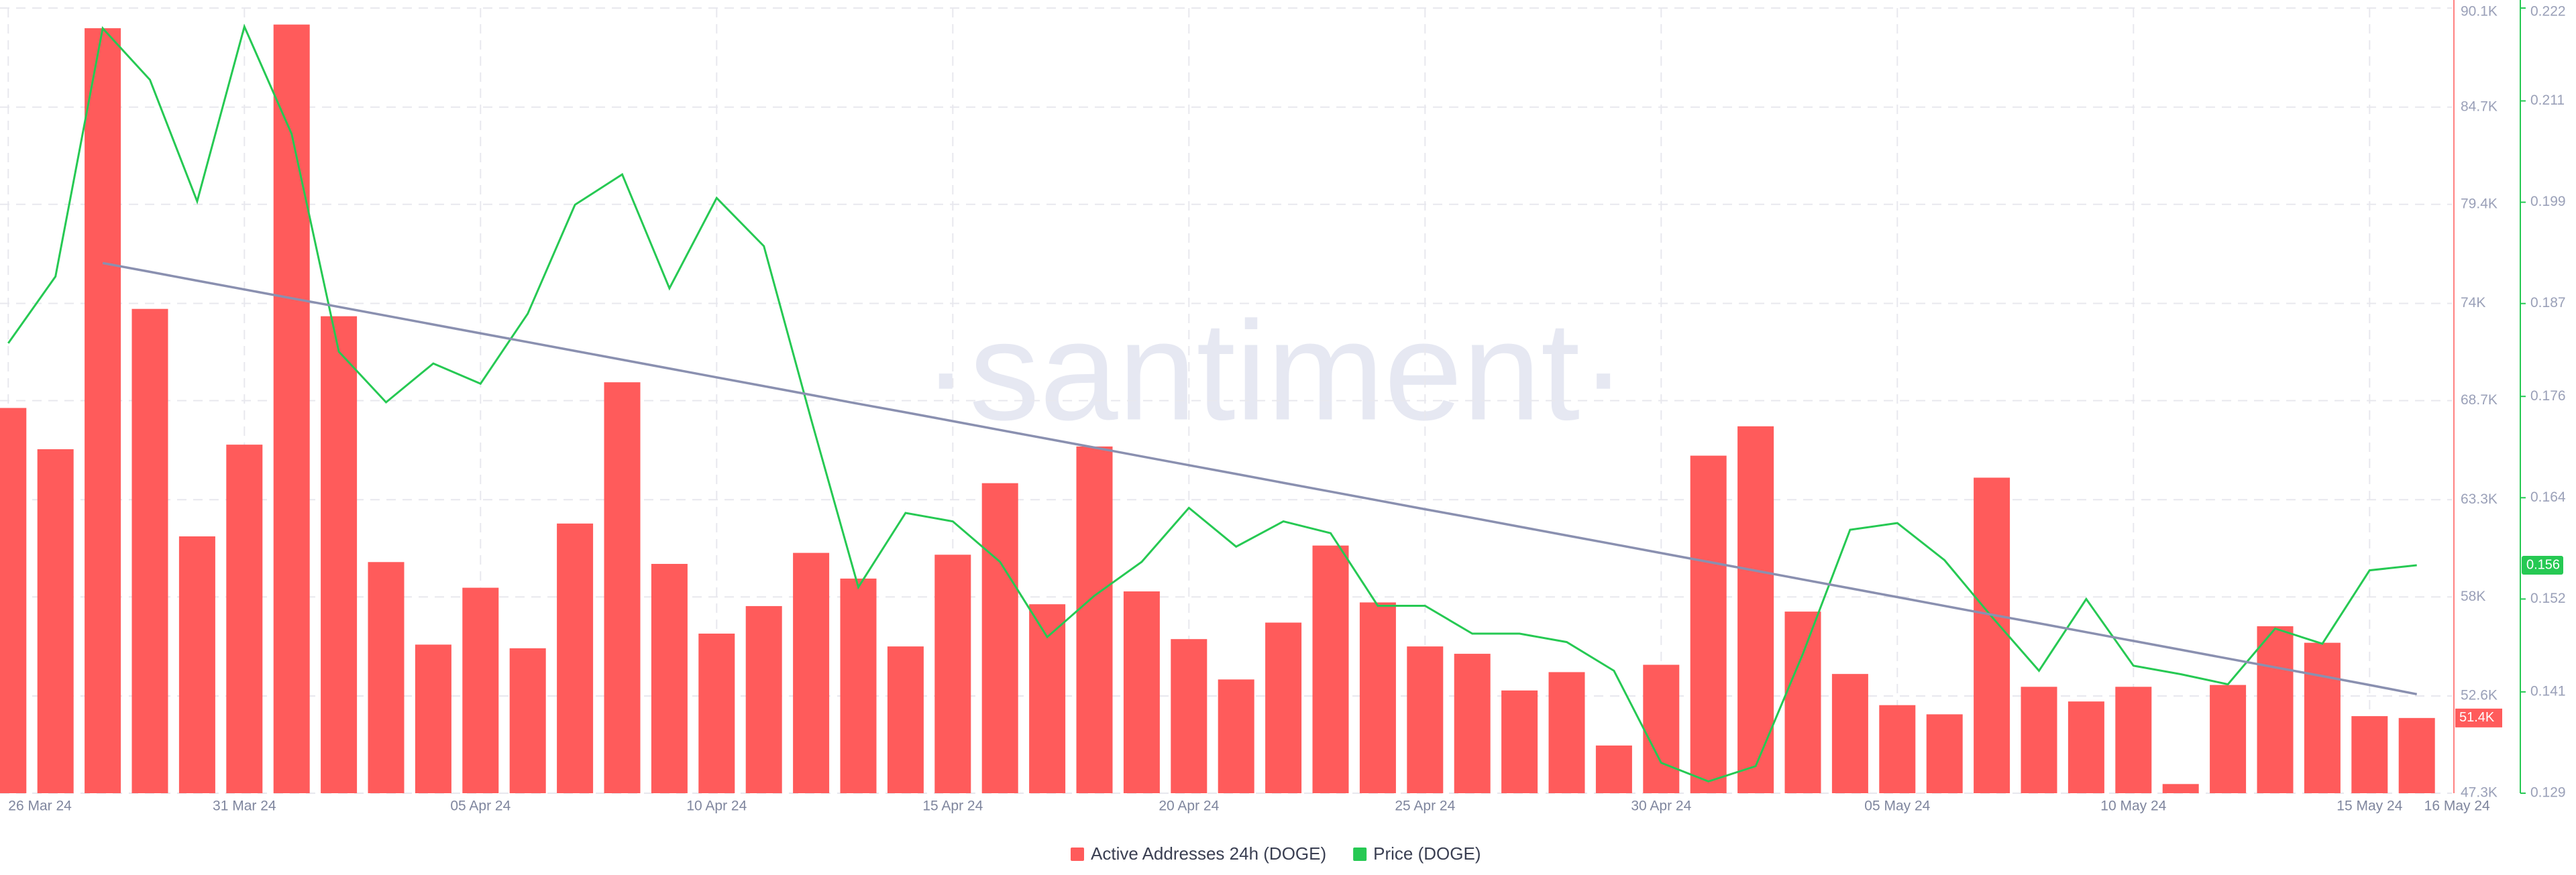  Describe the element at coordinates (2548, 11) in the screenshot. I see `y2-tick-label: 0.222` at that location.